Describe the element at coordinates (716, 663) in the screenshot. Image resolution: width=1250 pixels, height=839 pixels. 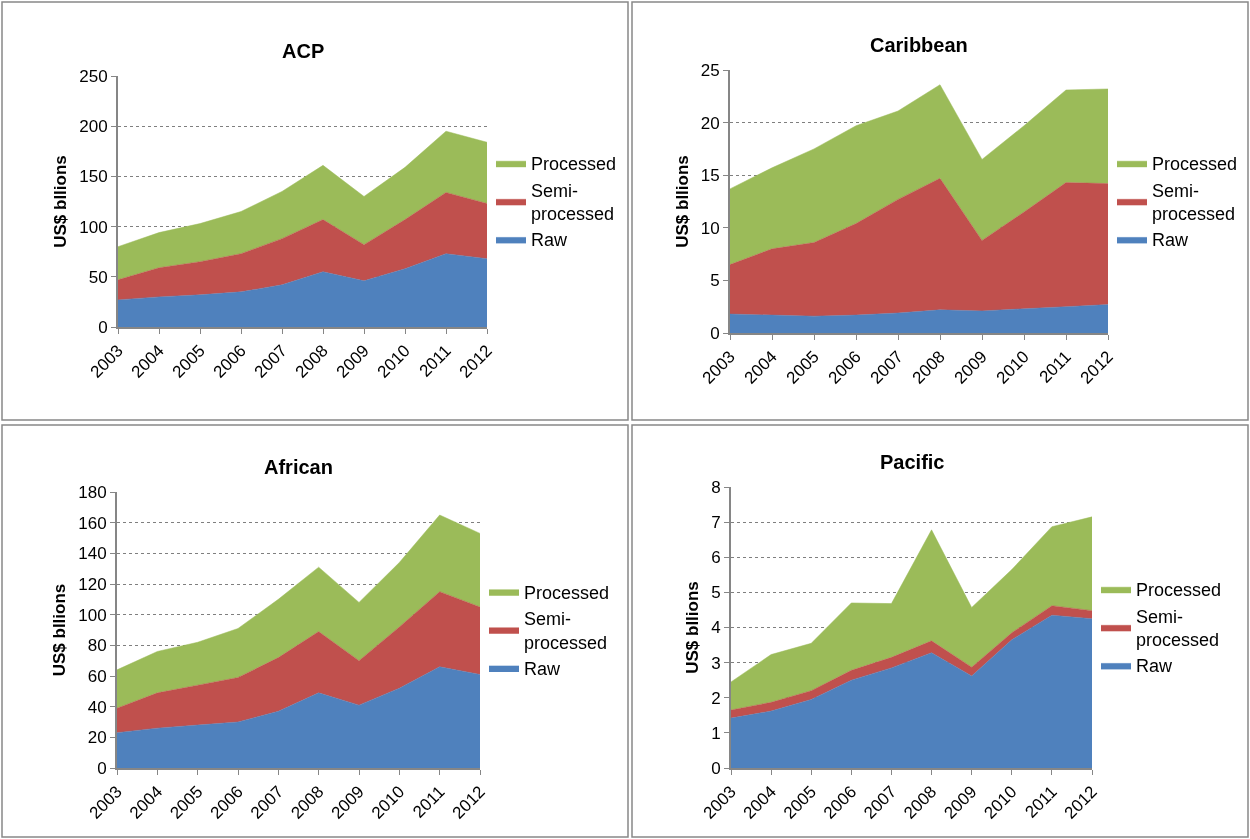
I see `y-tick-label: 3` at that location.